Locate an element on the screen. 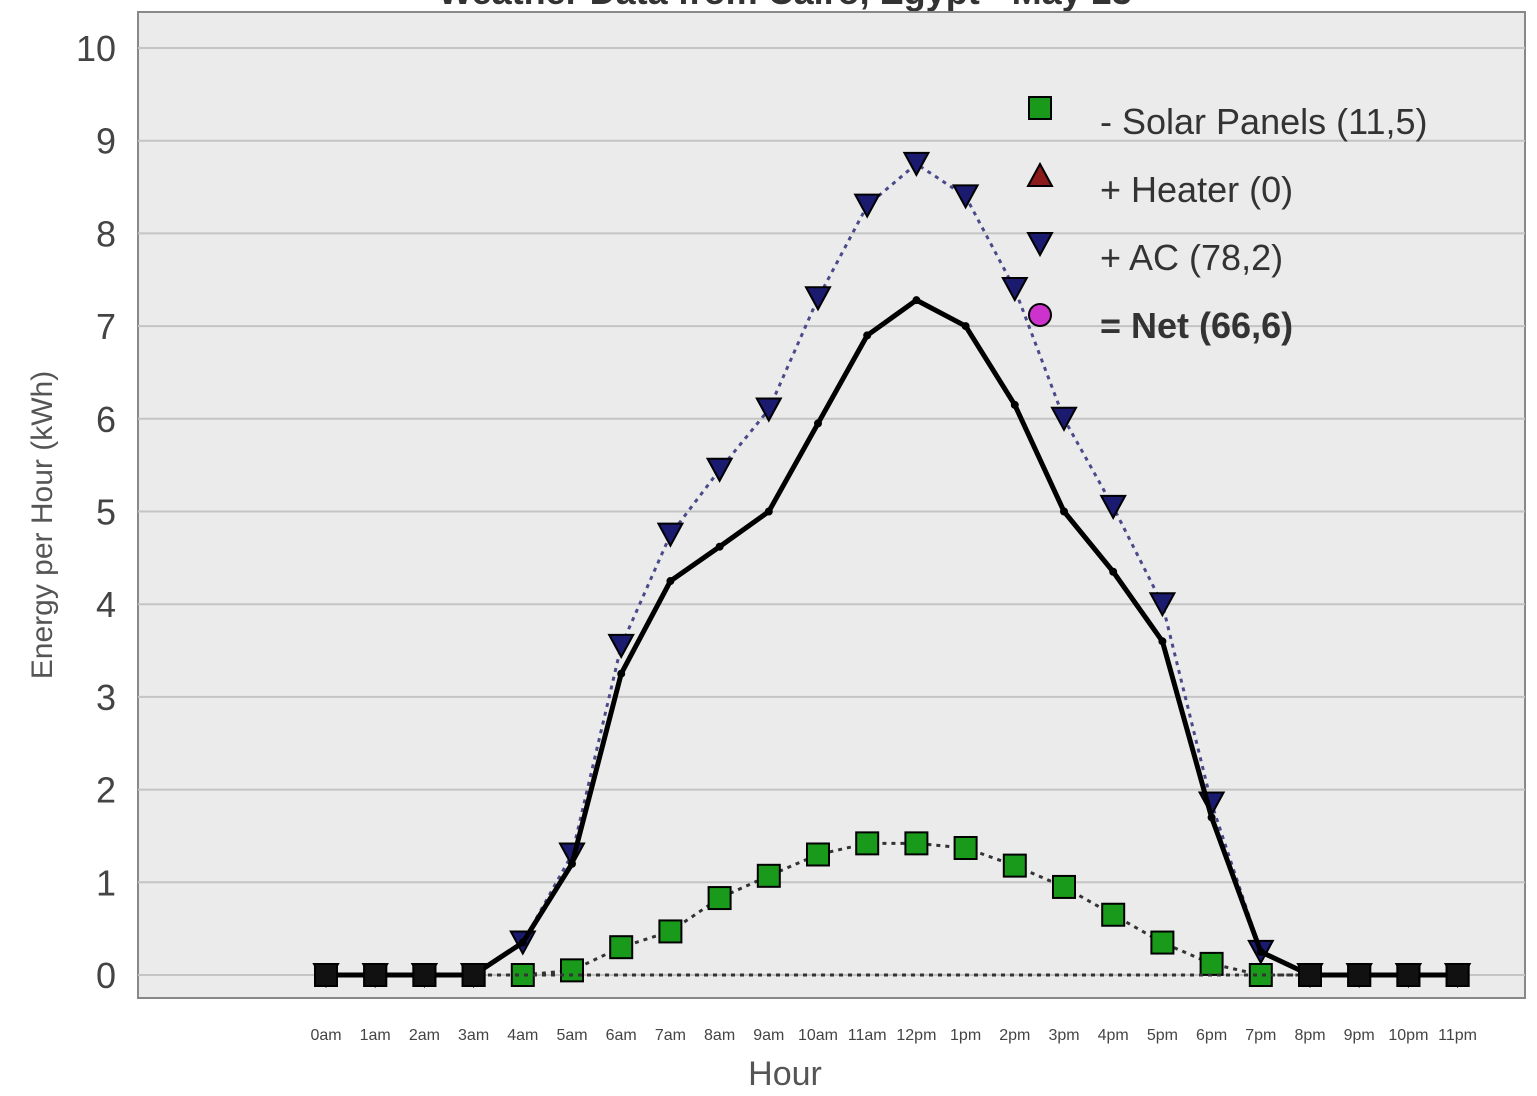 The width and height of the screenshot is (1537, 1096). x-tick-label: 3am is located at coordinates (473, 1035).